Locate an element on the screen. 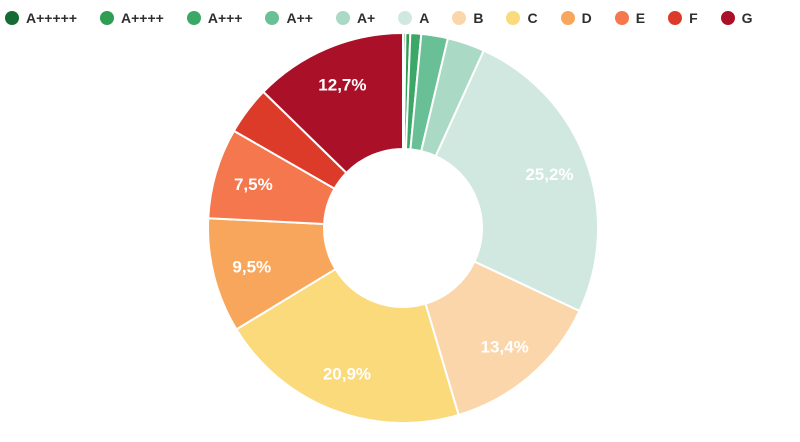 The image size is (800, 442). legend-item-app: A++ is located at coordinates (289, 18).